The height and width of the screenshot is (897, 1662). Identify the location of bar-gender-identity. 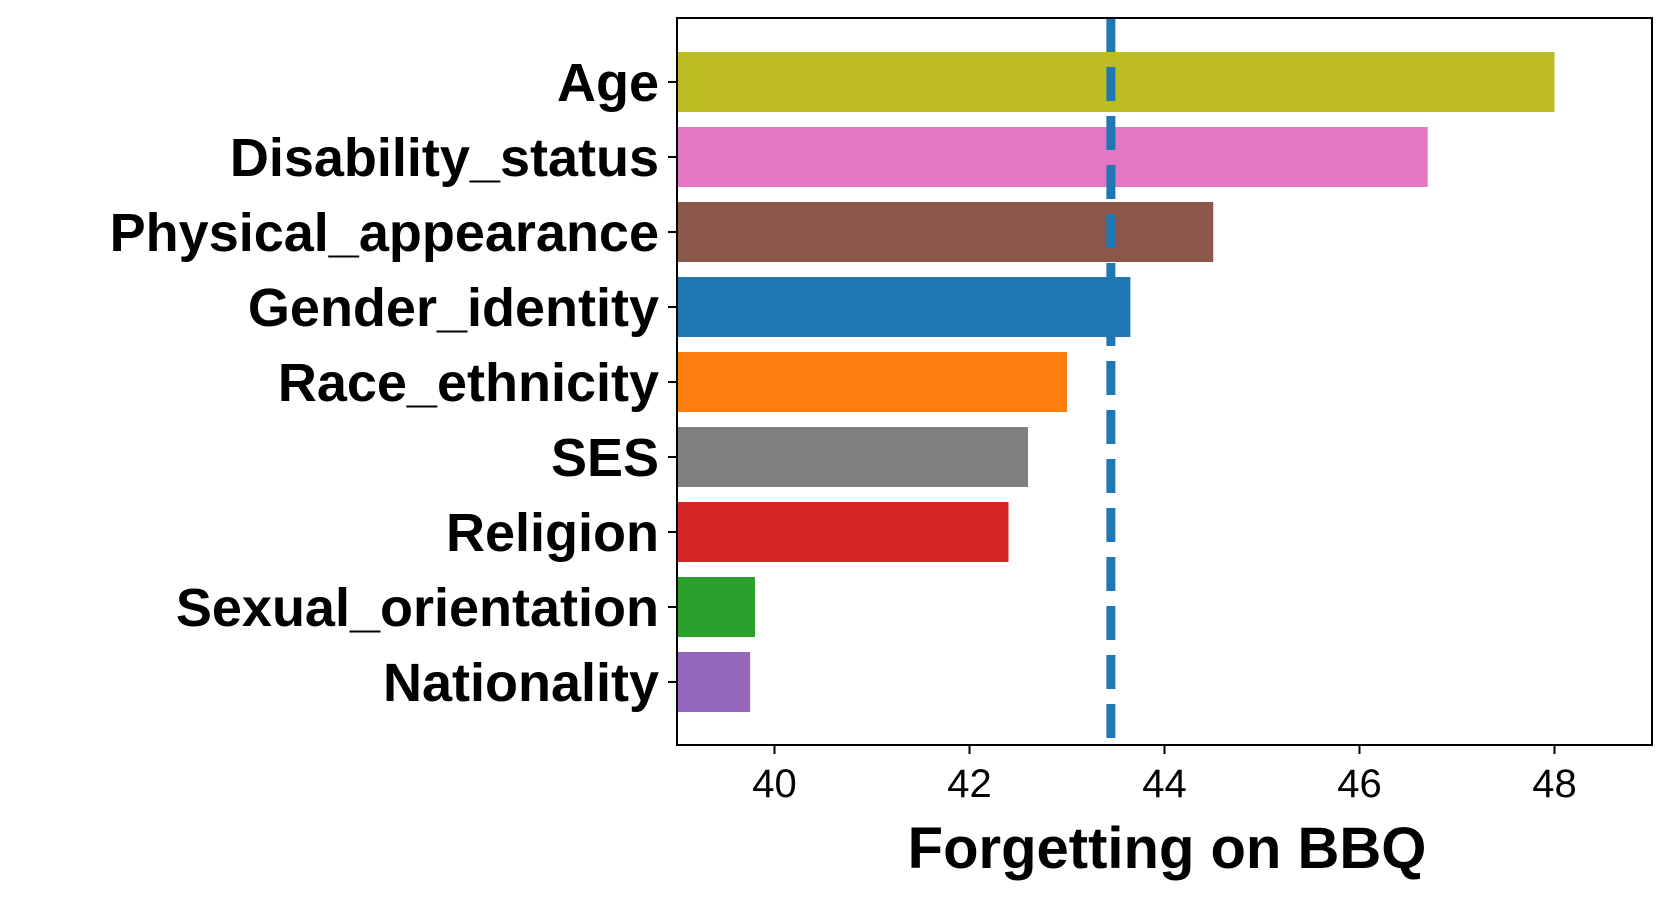
(904, 307).